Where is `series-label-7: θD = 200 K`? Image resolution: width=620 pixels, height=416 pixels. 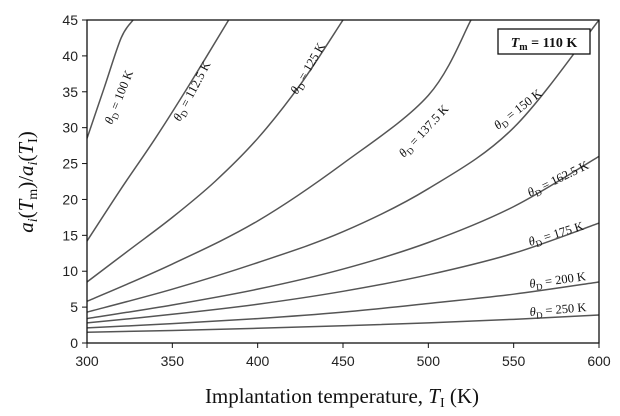
series-label-7: θD = 200 K is located at coordinates (557, 281).